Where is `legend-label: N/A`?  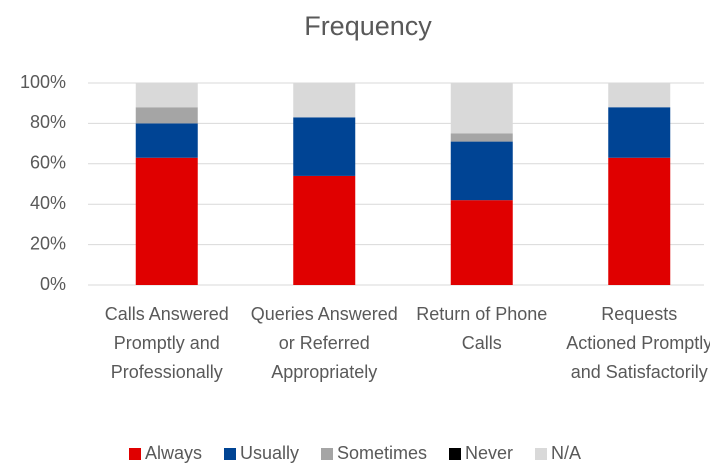 legend-label: N/A is located at coordinates (566, 453).